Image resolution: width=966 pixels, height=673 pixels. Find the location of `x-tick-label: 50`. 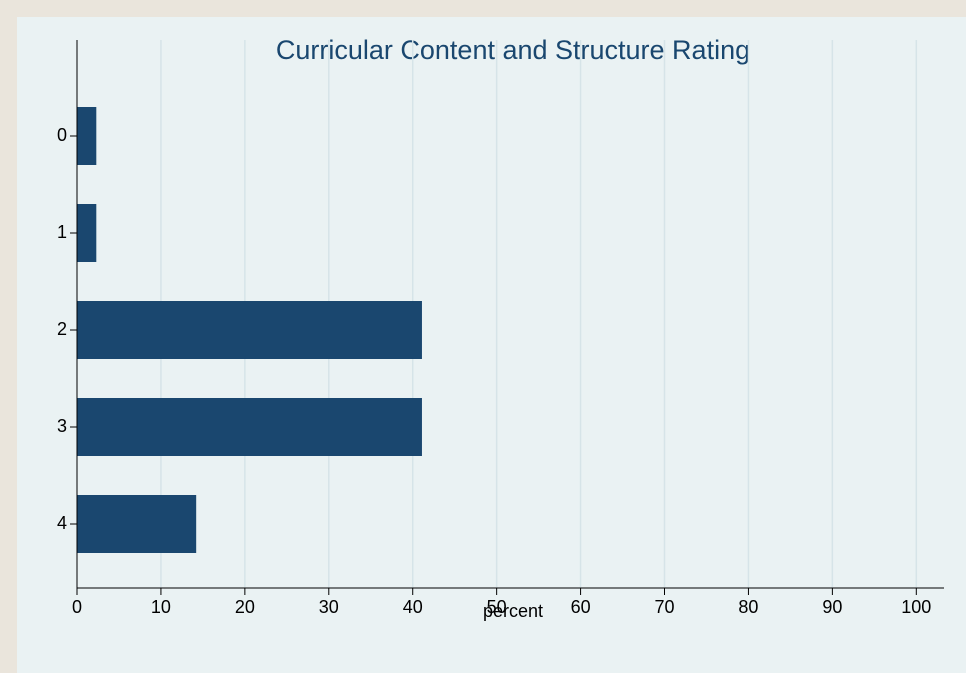

x-tick-label: 50 is located at coordinates (497, 607).